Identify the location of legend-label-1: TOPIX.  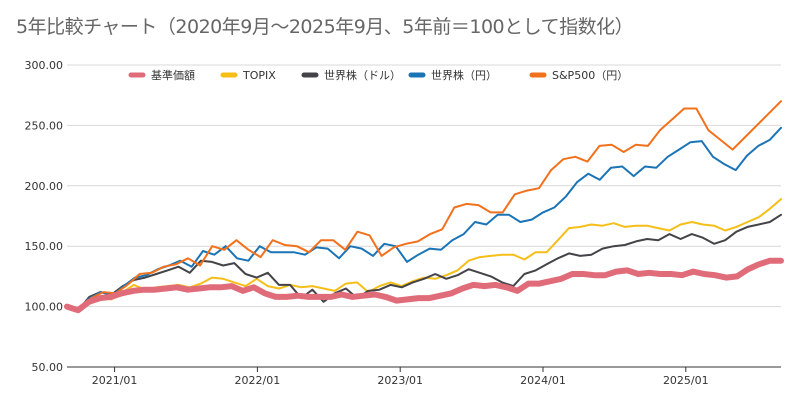
(259, 75).